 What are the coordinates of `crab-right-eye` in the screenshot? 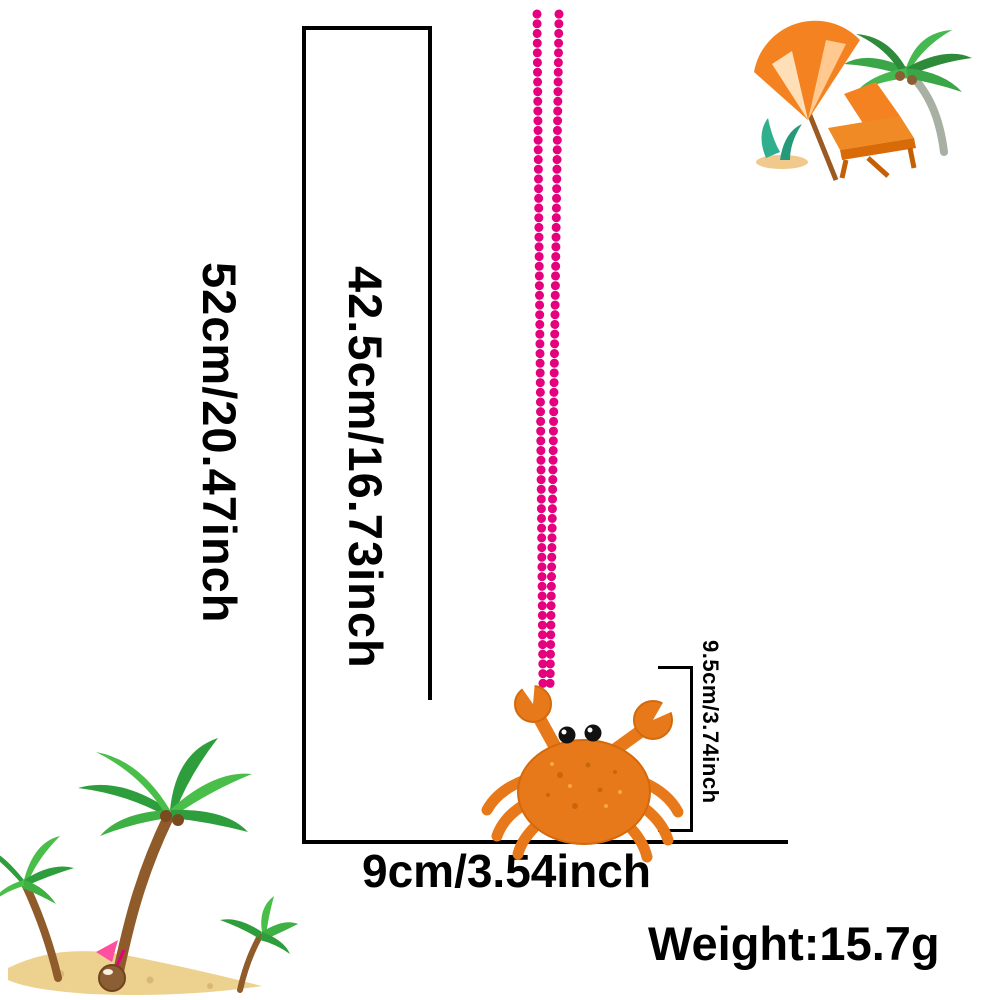 It's located at (593, 733).